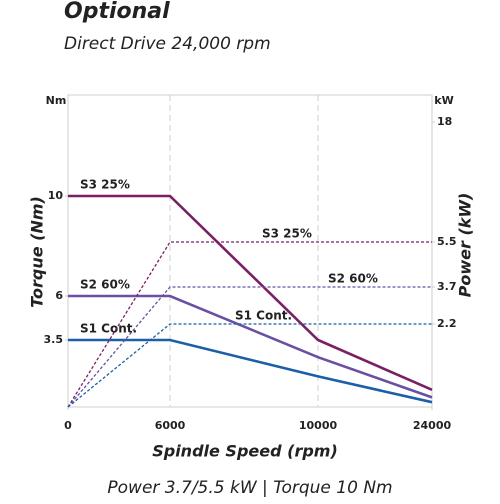 The image size is (500, 504). Describe the element at coordinates (250, 371) in the screenshot. I see `torque-line` at that location.